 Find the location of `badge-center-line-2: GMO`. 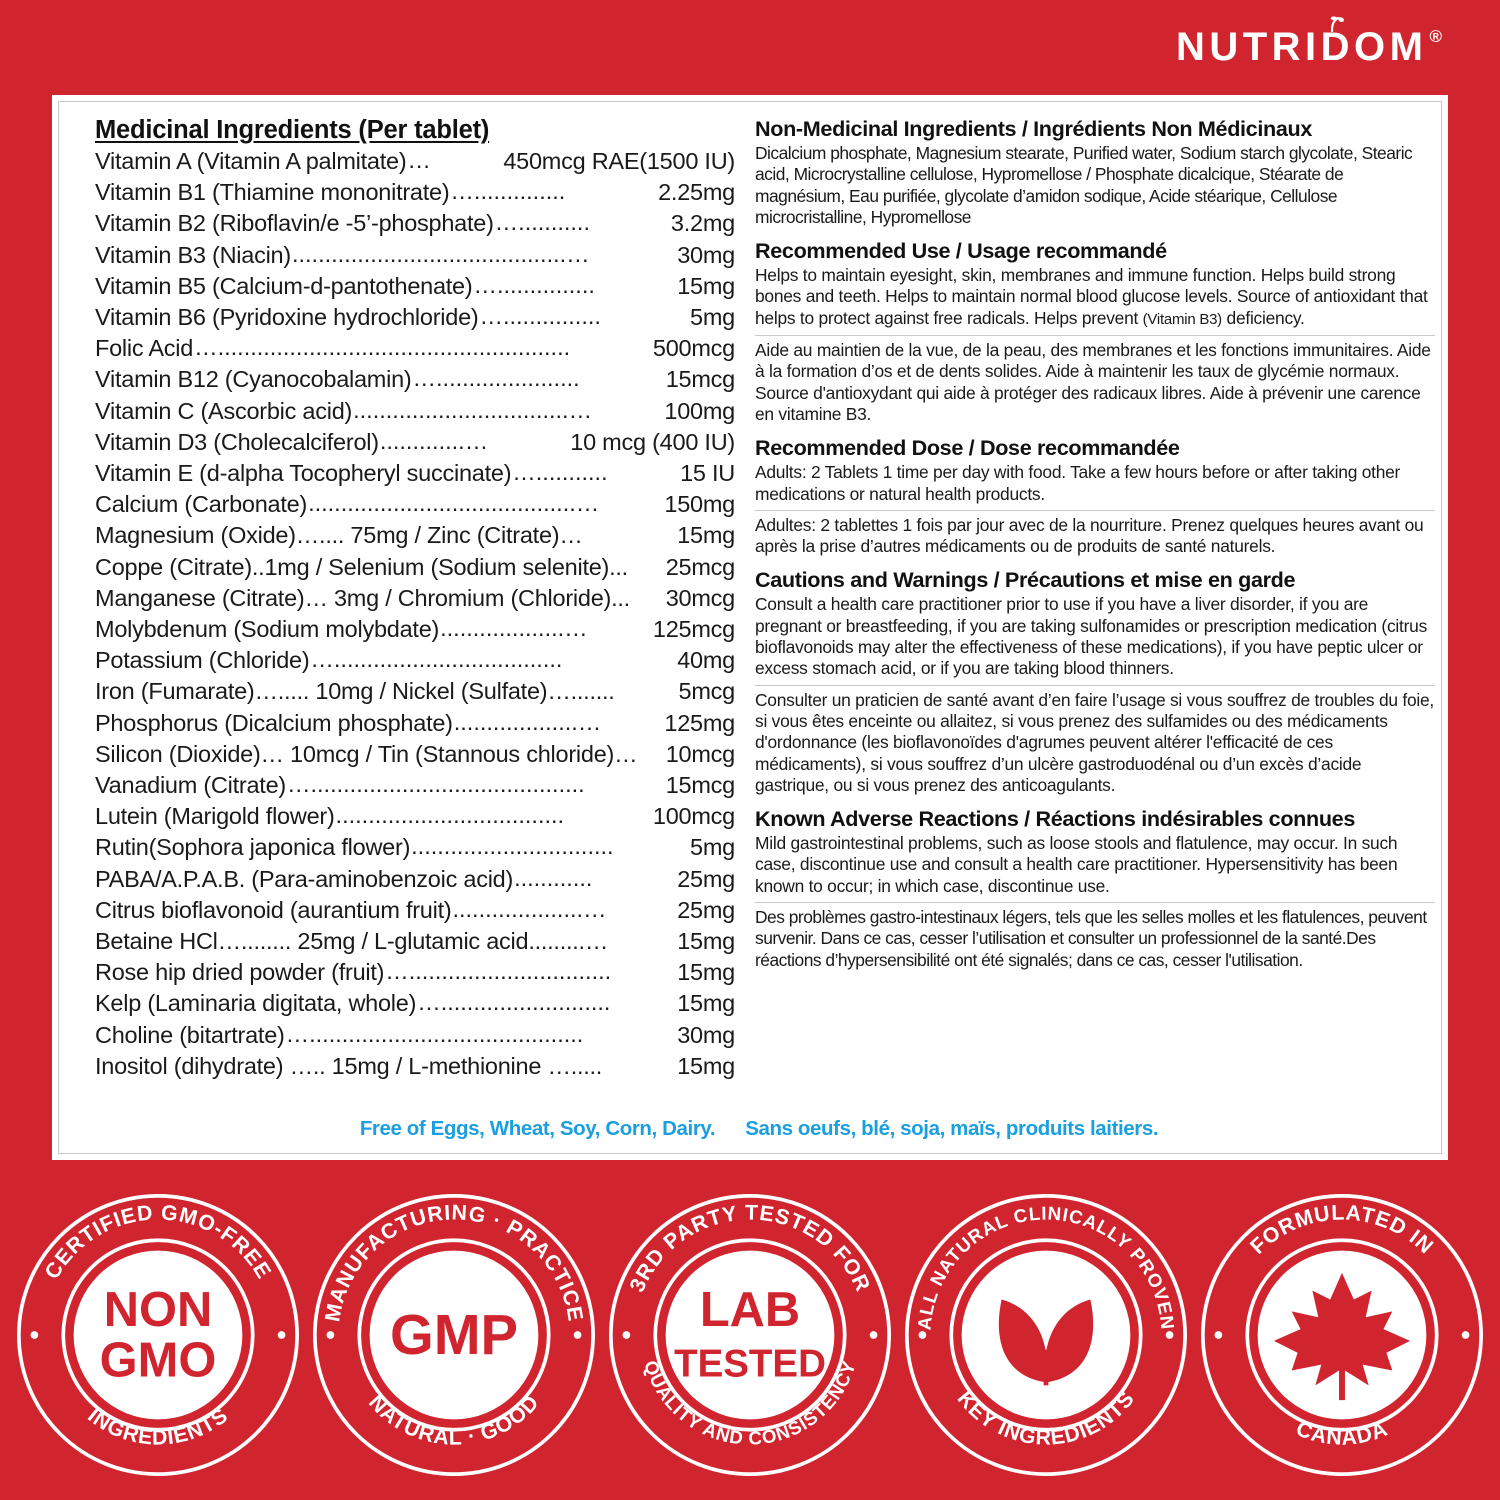

badge-center-line-2: GMO is located at coordinates (158, 1360).